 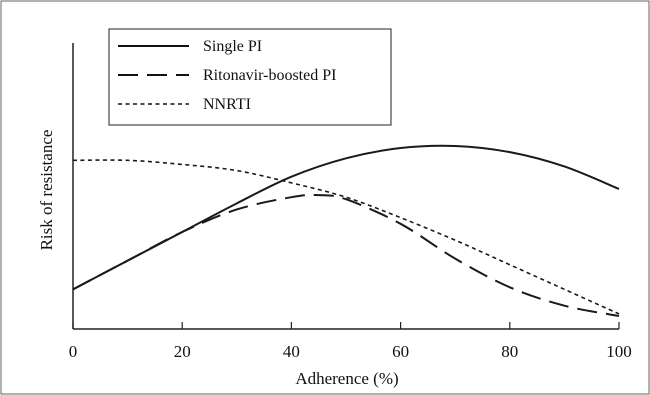 I want to click on x-tick-label-20: 20, so click(x=182, y=351).